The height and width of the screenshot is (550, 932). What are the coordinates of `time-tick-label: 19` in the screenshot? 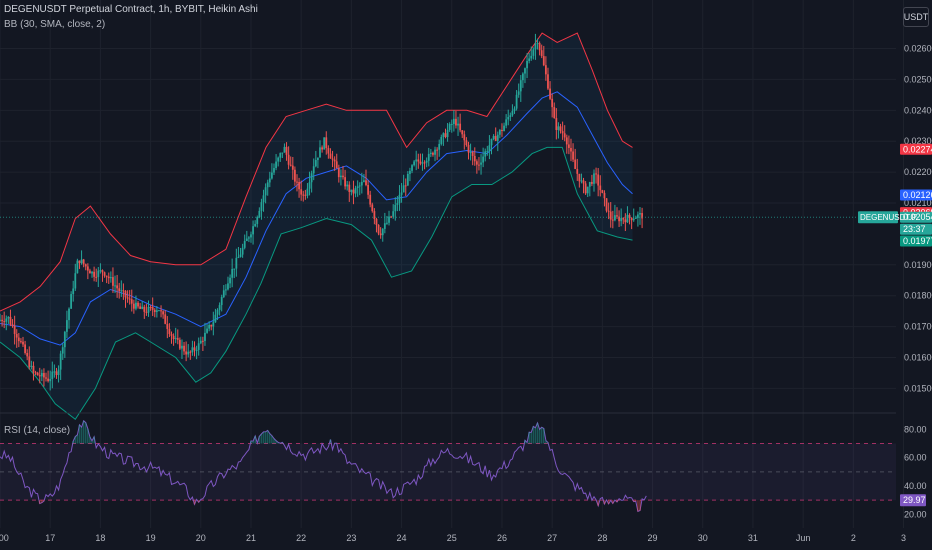 It's located at (151, 538).